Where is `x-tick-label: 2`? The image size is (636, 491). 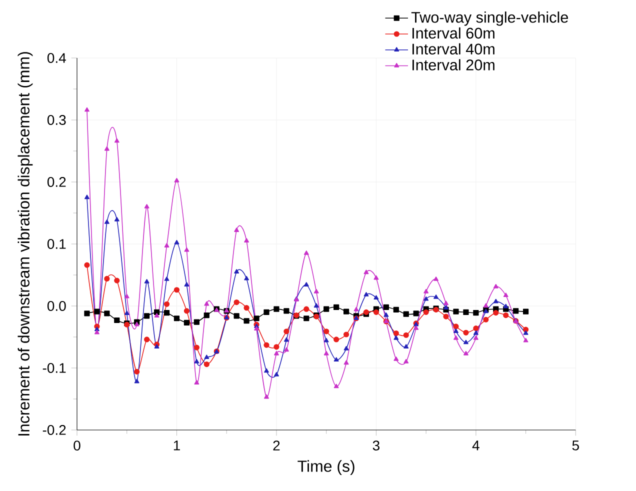
x-tick-label: 2 is located at coordinates (276, 445).